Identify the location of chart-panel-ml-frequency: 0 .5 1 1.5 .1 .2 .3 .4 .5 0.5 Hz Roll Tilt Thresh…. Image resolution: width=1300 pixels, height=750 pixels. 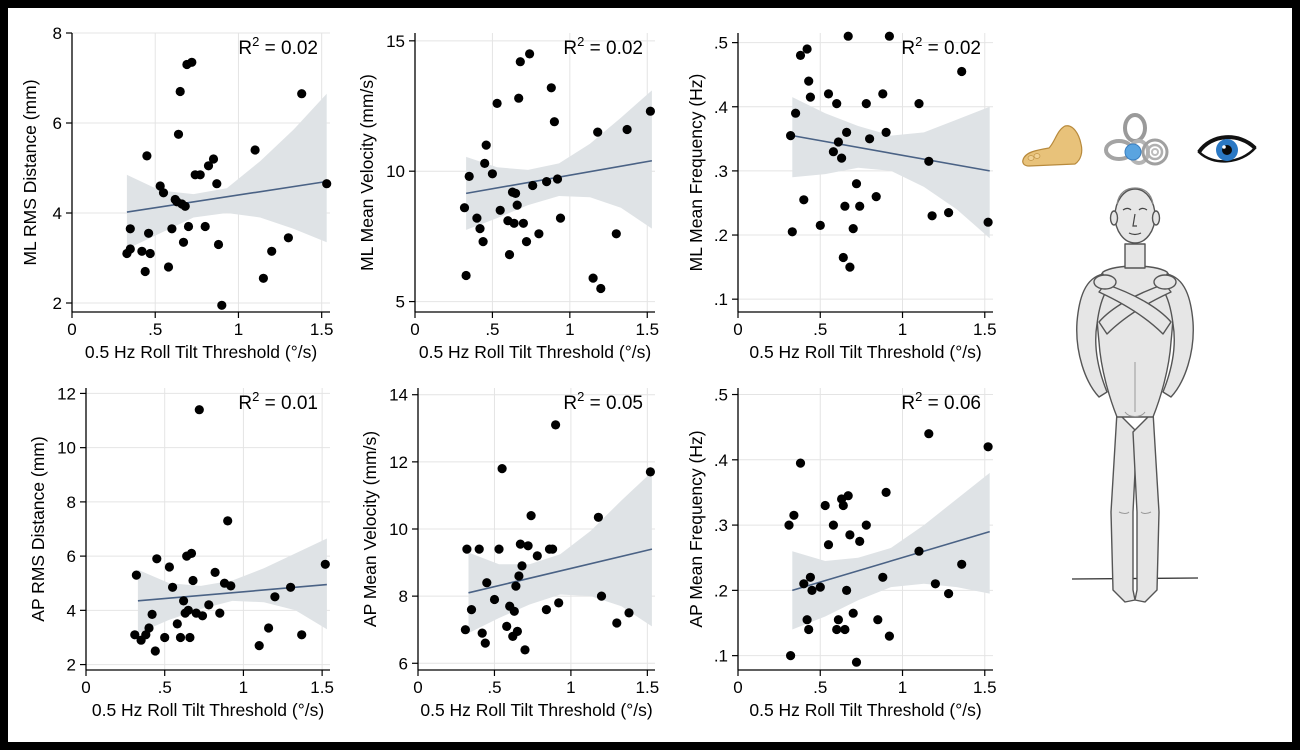
(841, 196).